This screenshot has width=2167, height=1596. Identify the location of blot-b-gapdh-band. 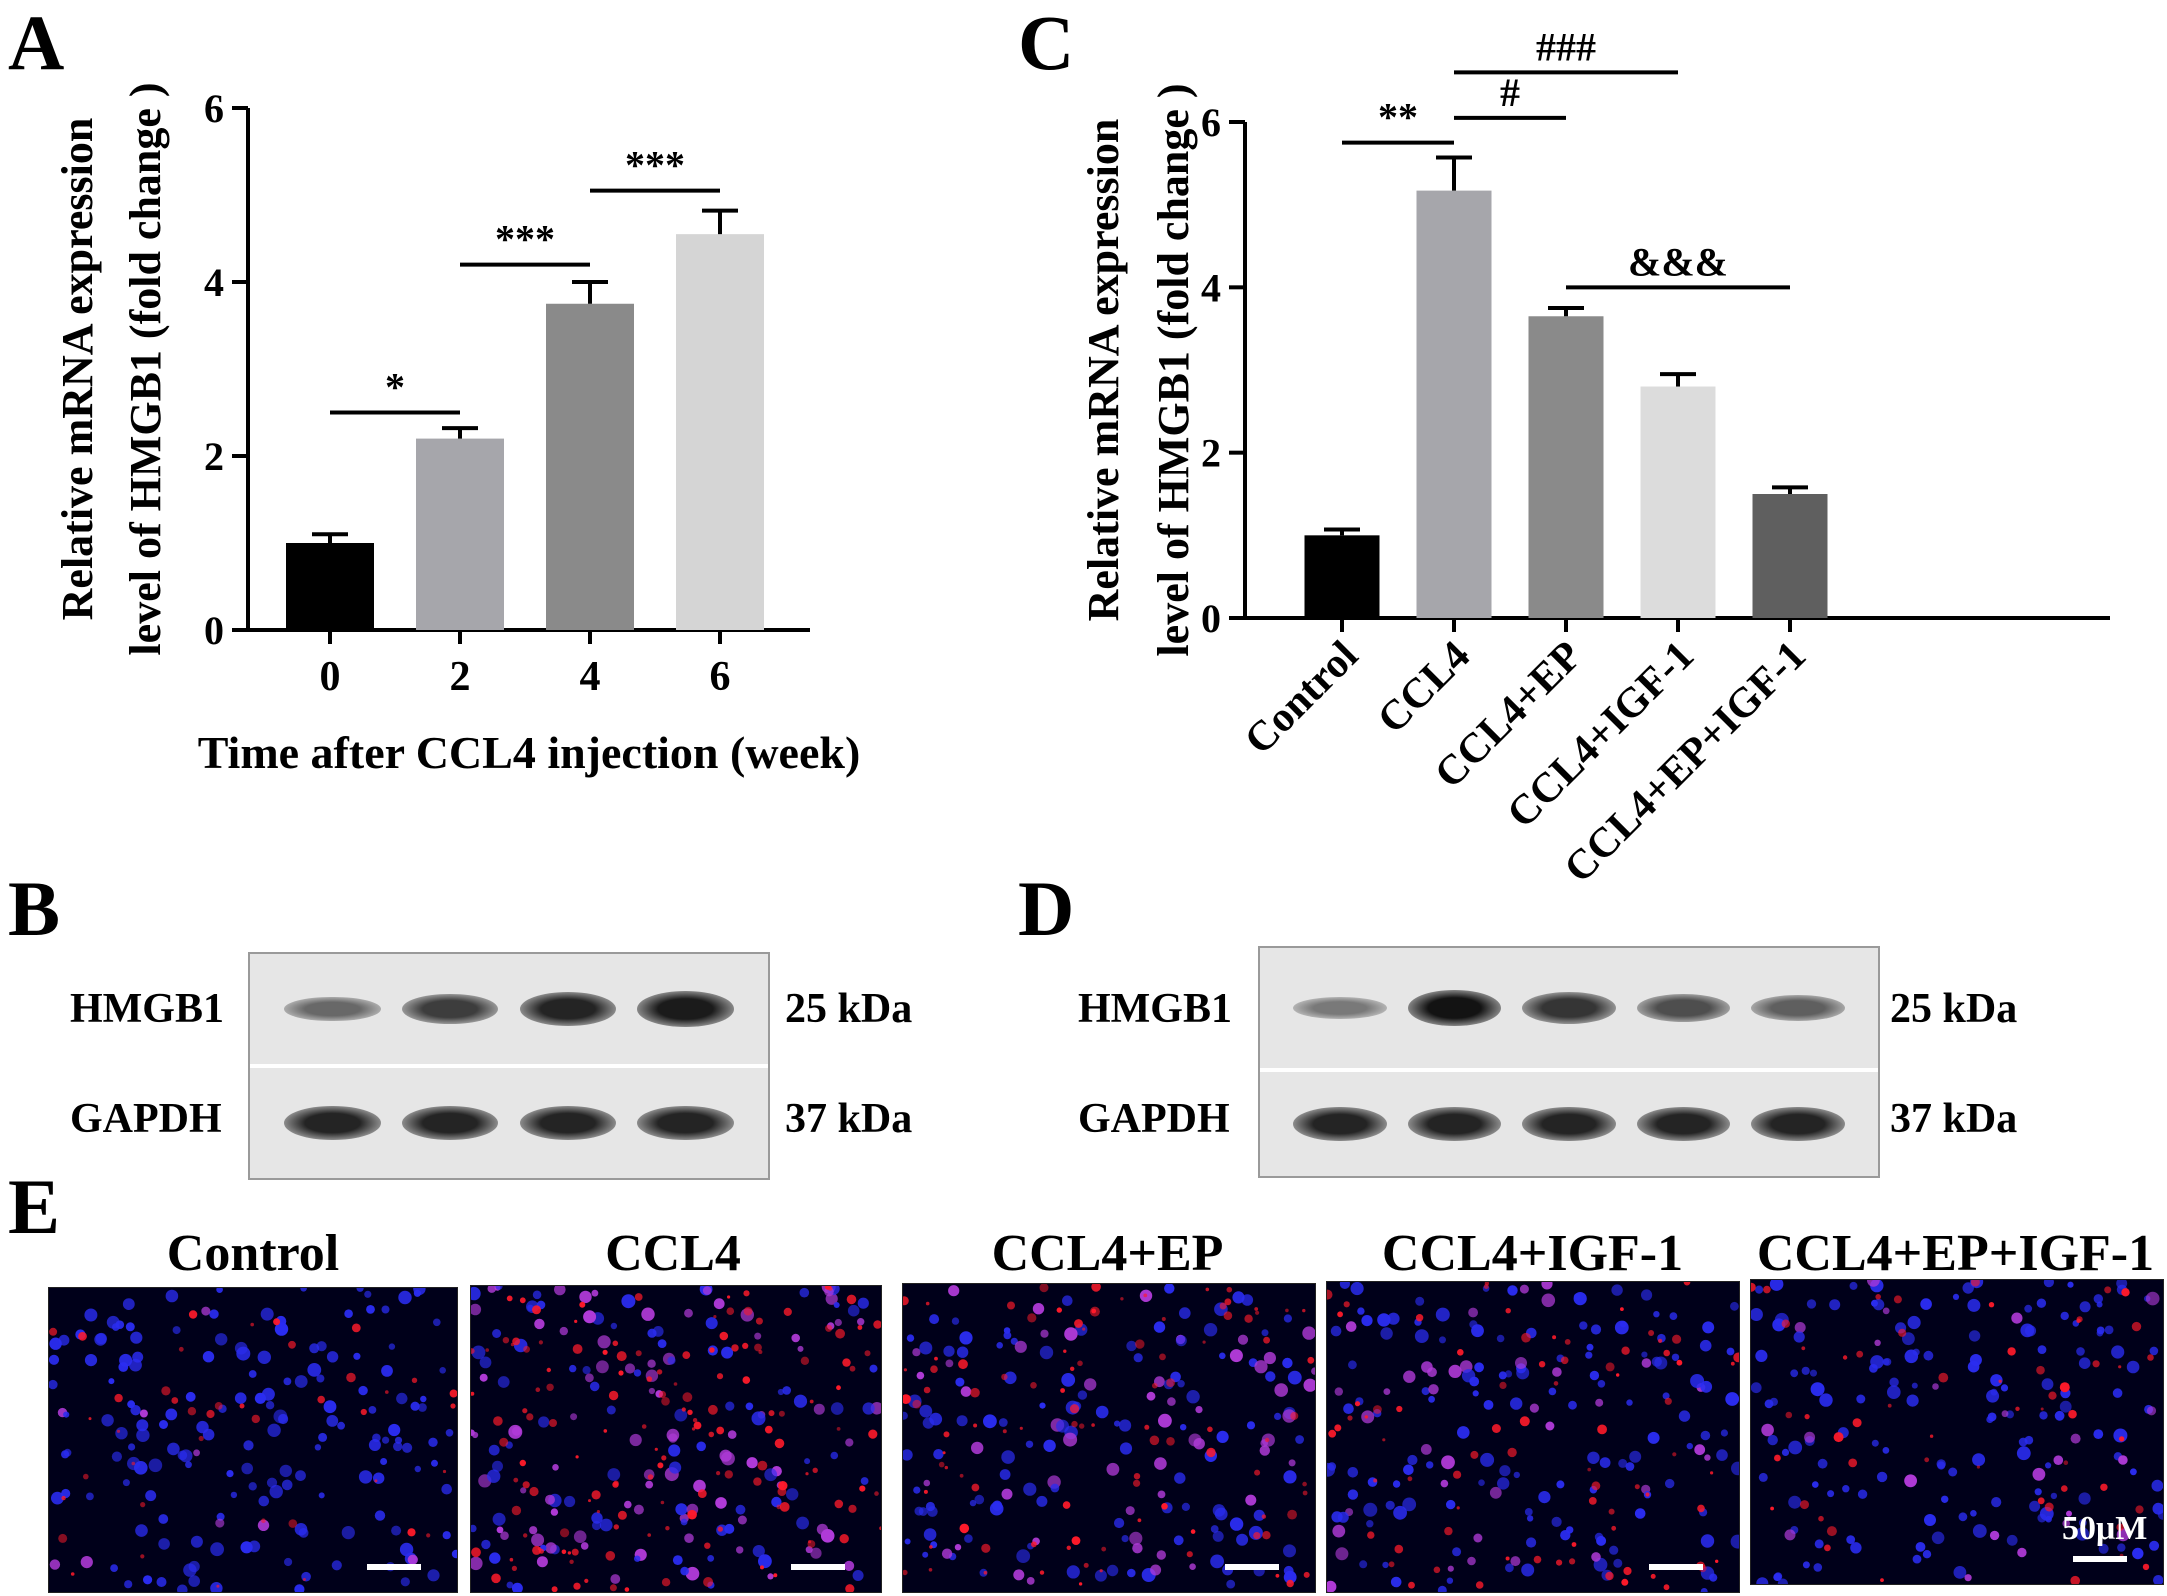
(685, 1123).